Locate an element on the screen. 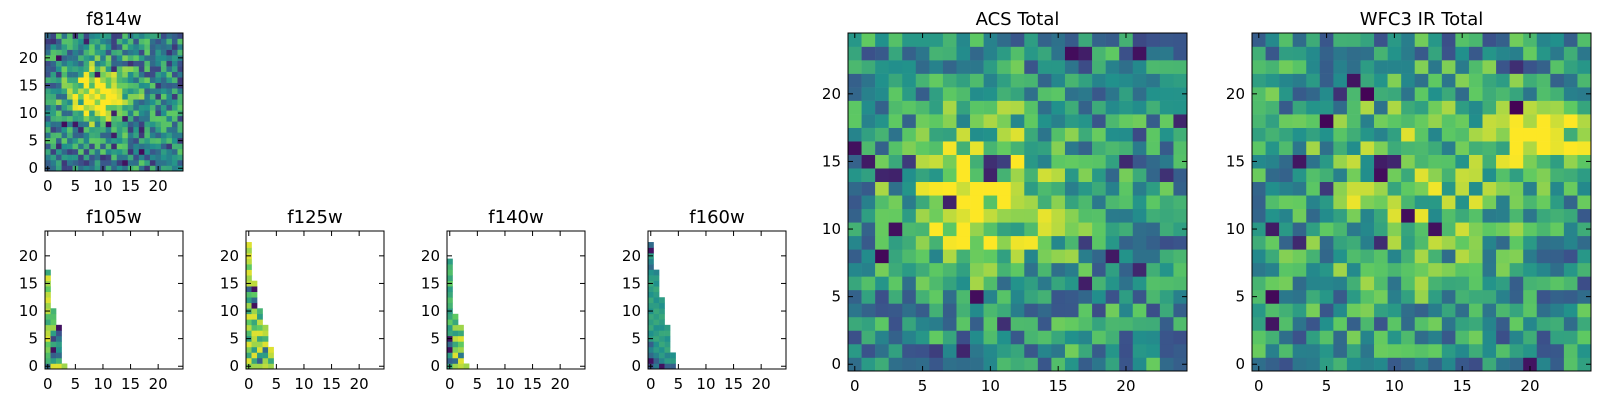  x-tick-label: 10 is located at coordinates (504, 384).